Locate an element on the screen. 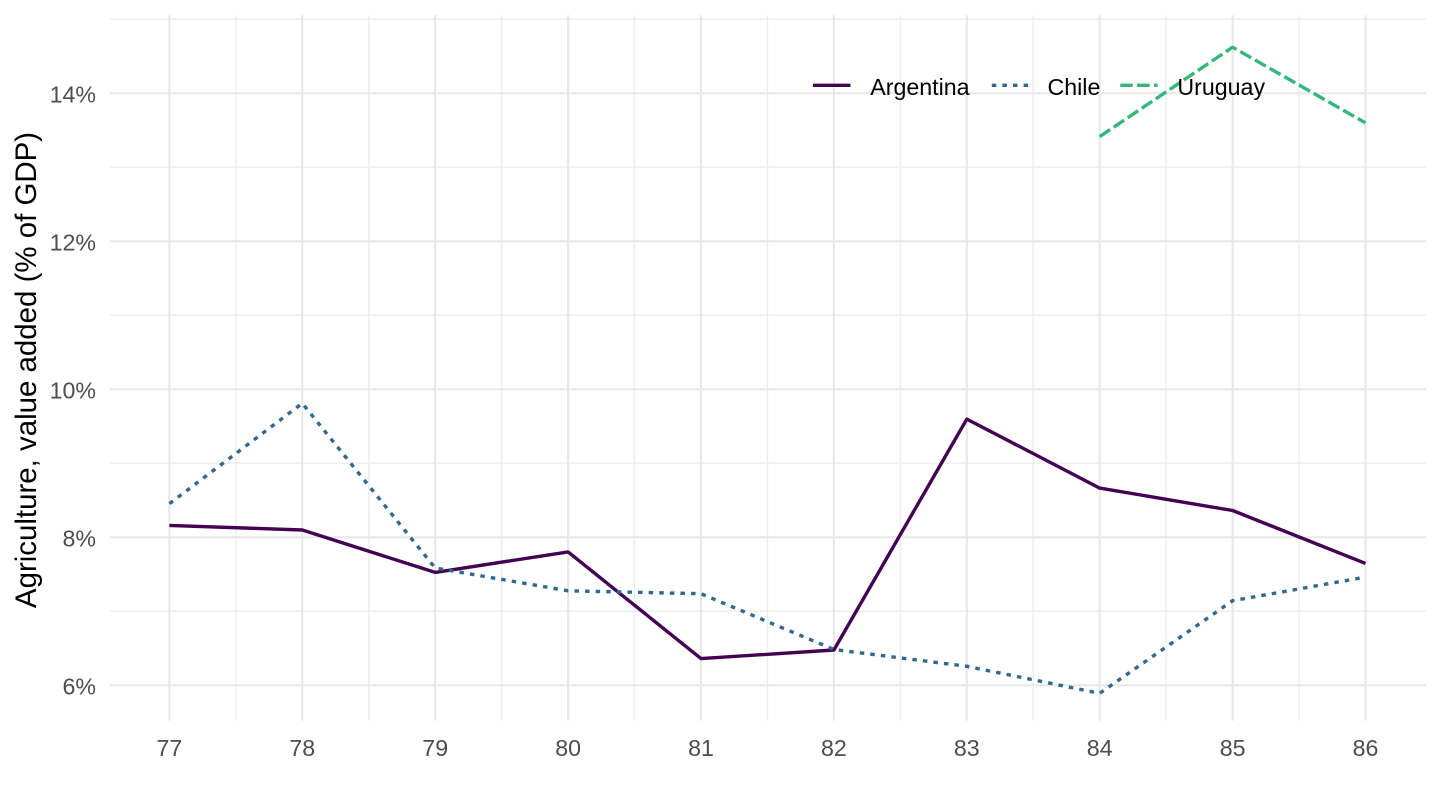 This screenshot has height=810, width=1440. svg-text: 80 is located at coordinates (568, 748).